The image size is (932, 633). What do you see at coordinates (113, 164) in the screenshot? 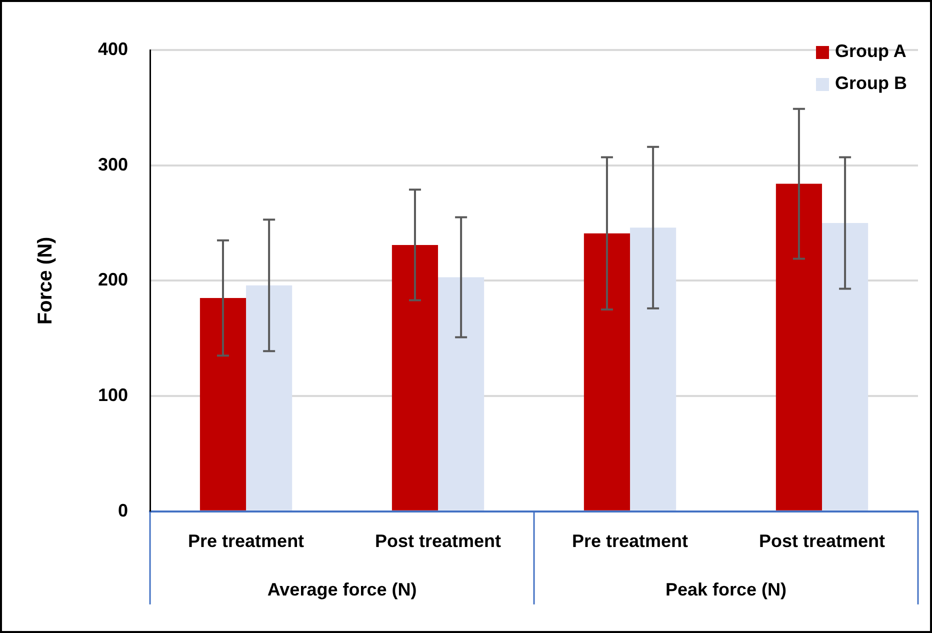
I see `y-tick-label: 300` at bounding box center [113, 164].